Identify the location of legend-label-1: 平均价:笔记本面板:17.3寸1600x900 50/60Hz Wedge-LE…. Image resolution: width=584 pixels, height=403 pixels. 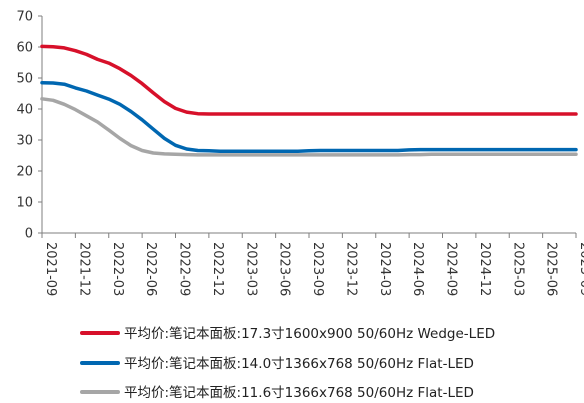
(309, 334).